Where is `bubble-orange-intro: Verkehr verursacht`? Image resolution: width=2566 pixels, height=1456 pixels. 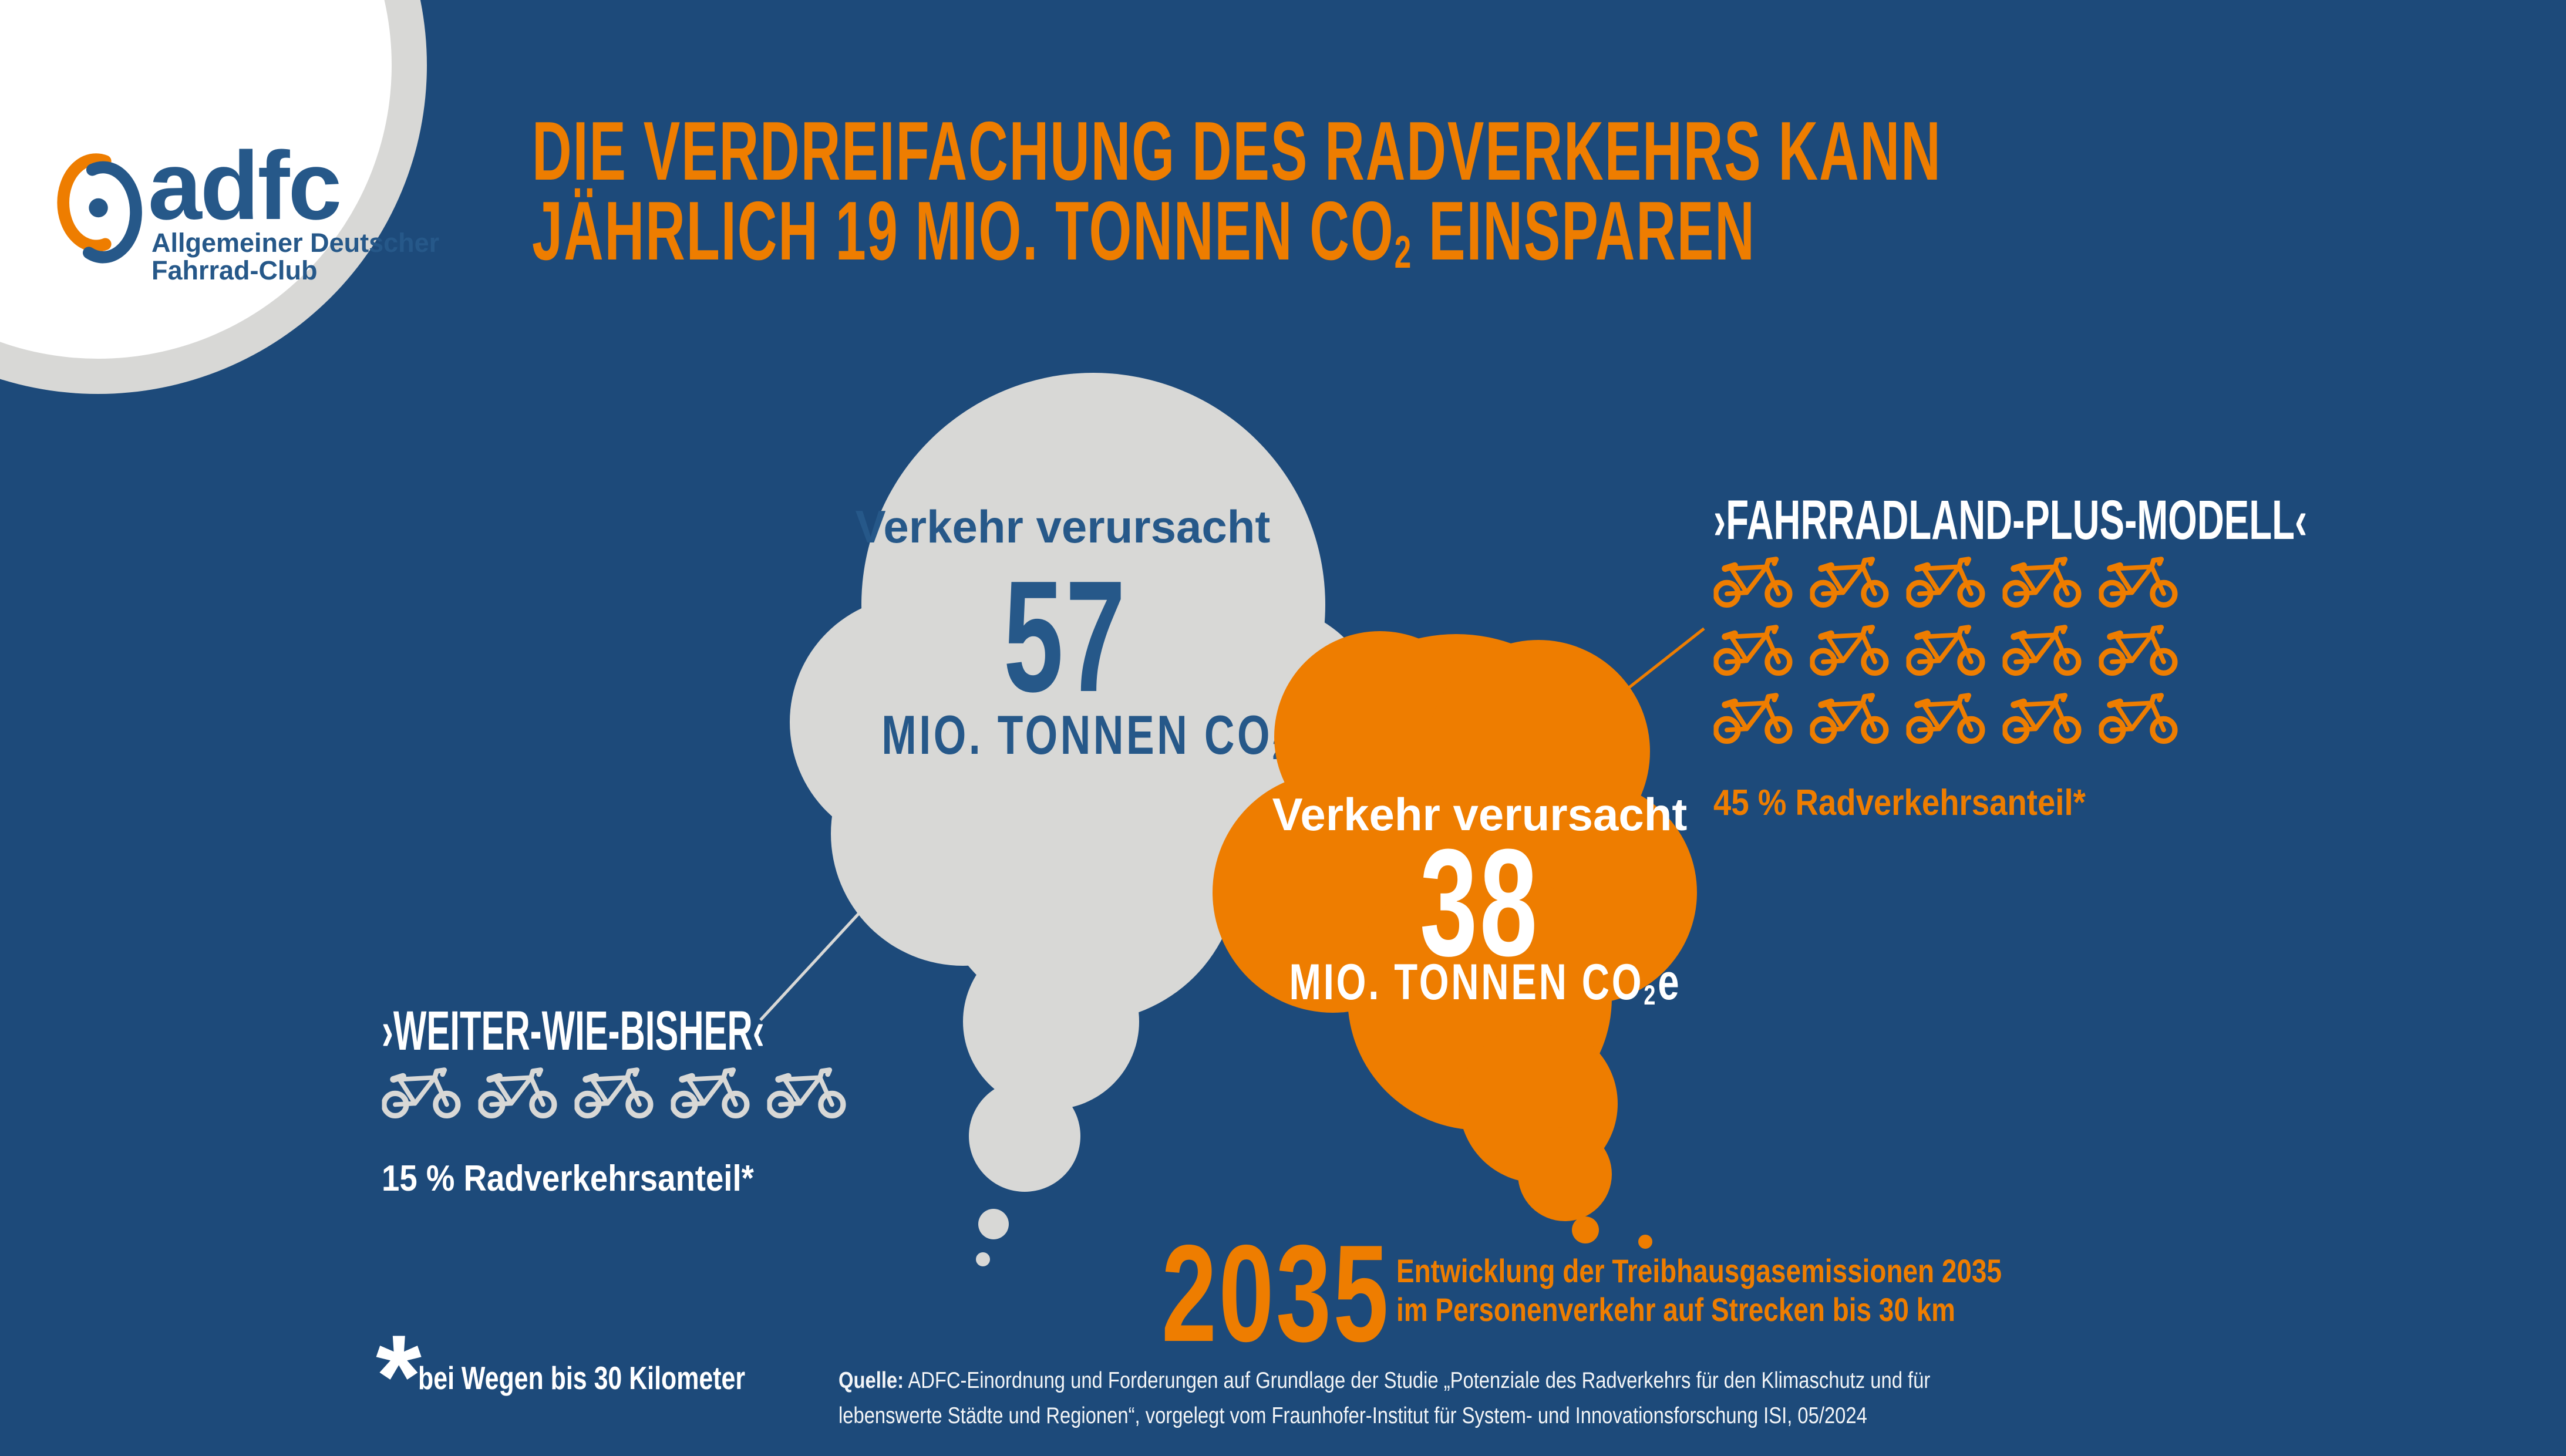 bubble-orange-intro: Verkehr verursacht is located at coordinates (1480, 814).